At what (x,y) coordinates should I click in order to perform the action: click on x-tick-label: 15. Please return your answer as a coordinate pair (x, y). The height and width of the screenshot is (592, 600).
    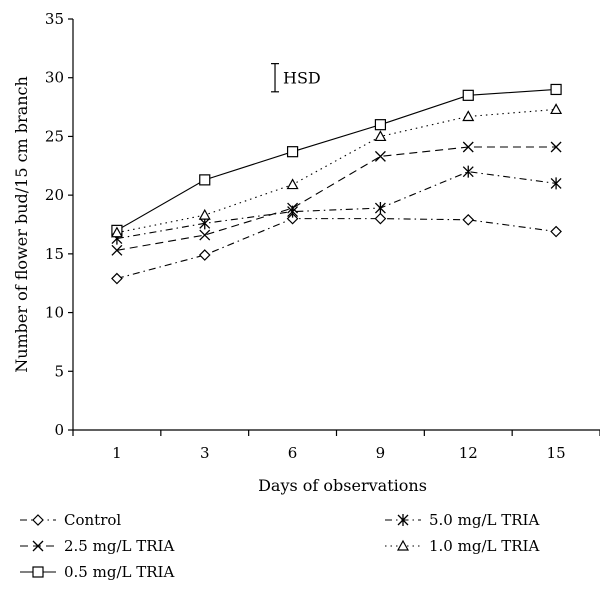
    Looking at the image, I should click on (556, 453).